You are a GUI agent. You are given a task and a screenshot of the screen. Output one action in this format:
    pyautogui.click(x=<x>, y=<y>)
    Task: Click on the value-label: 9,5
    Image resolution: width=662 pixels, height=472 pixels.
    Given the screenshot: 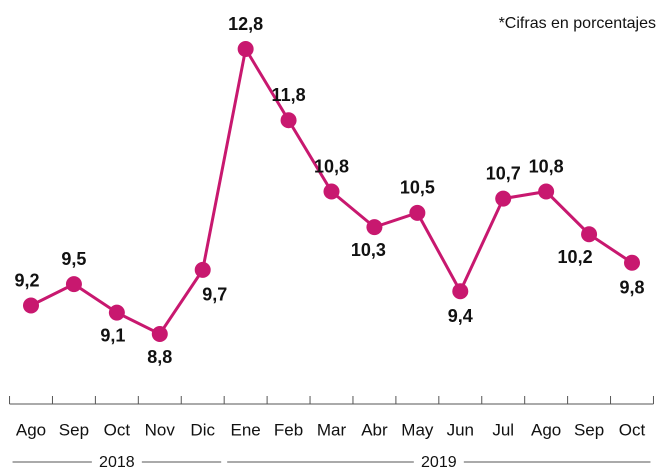 What is the action you would take?
    pyautogui.click(x=73, y=259)
    